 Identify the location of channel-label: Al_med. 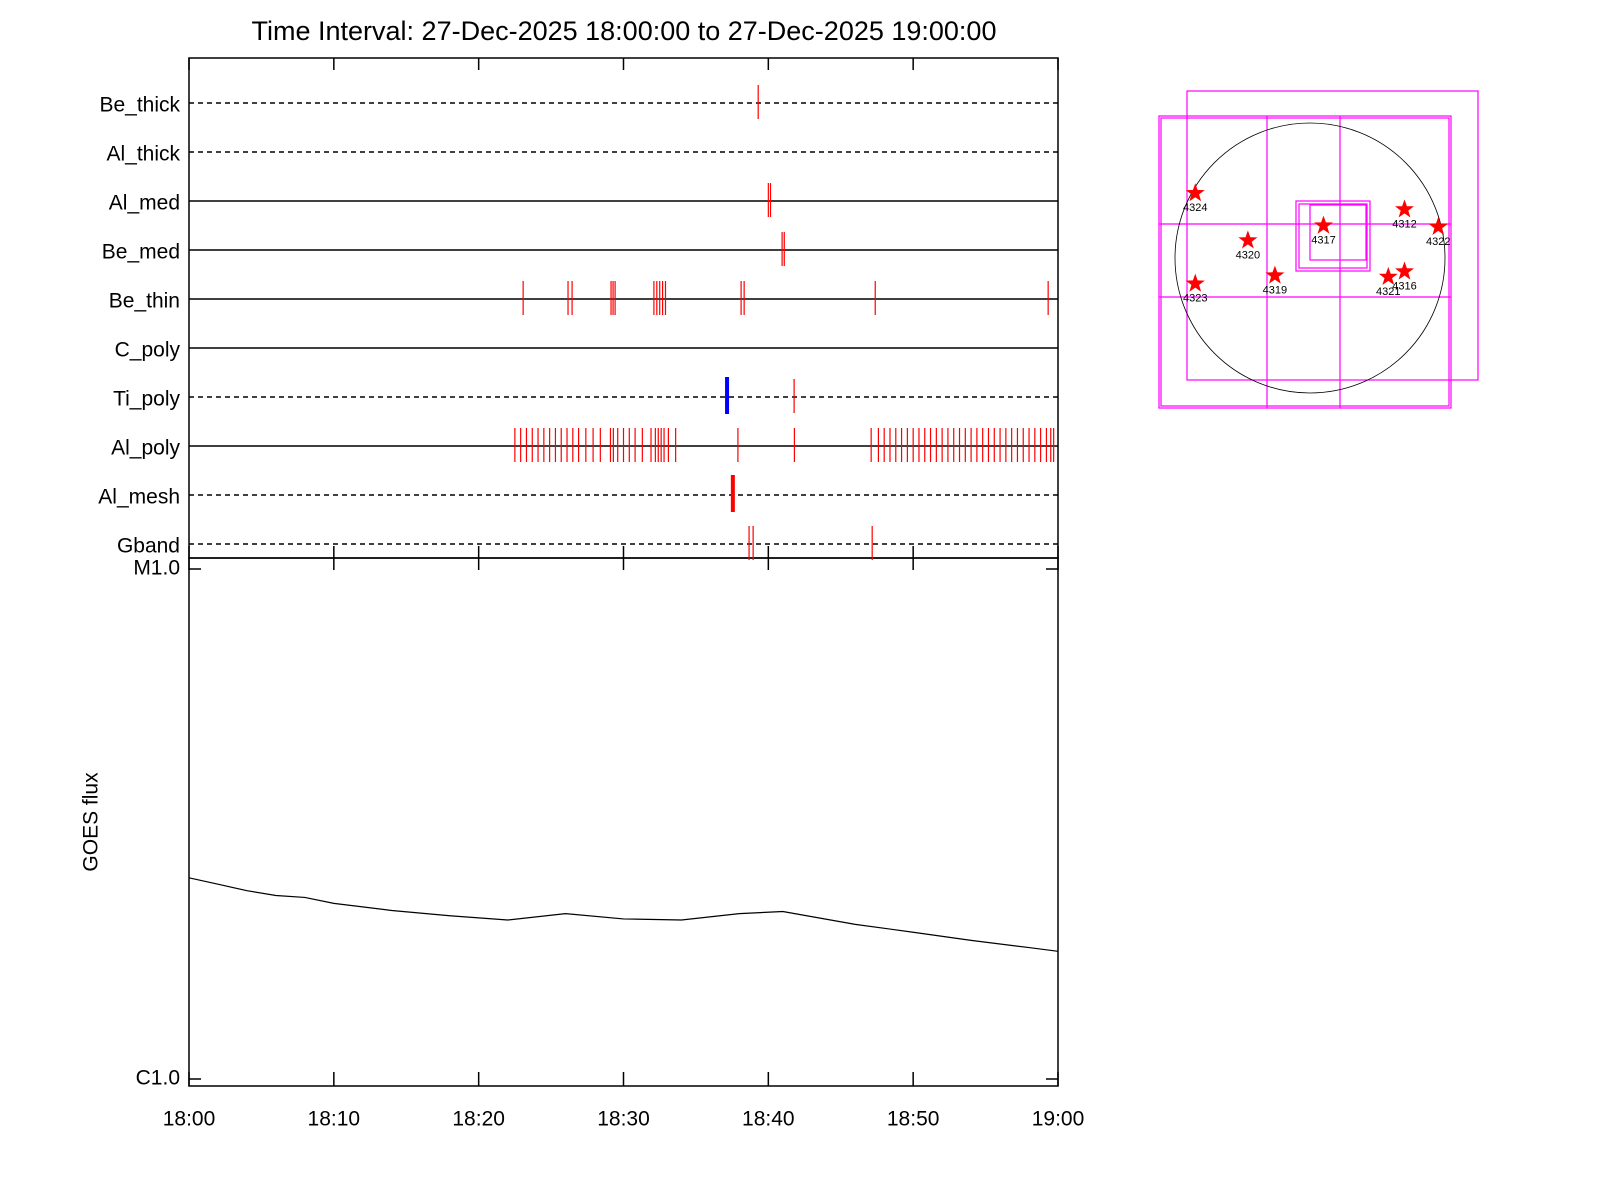
(144, 203).